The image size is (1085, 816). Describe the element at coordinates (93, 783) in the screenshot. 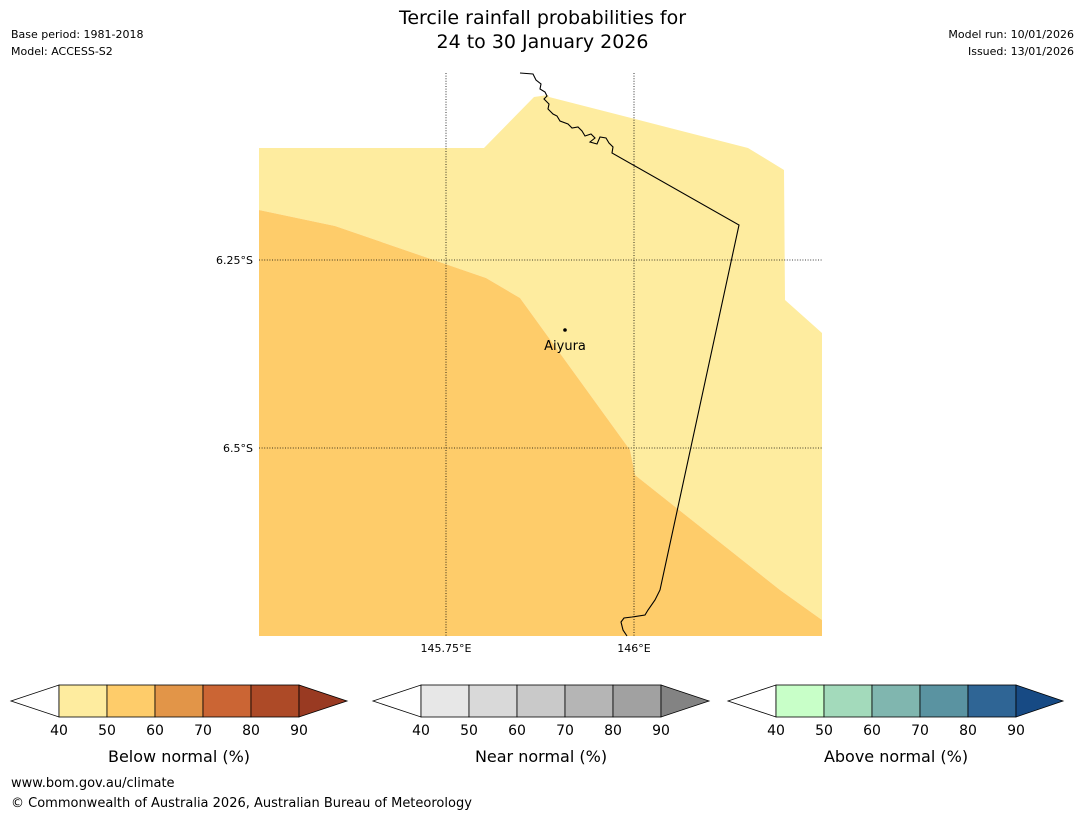

I see `footer-url: www.bom.gov.au/climate` at that location.